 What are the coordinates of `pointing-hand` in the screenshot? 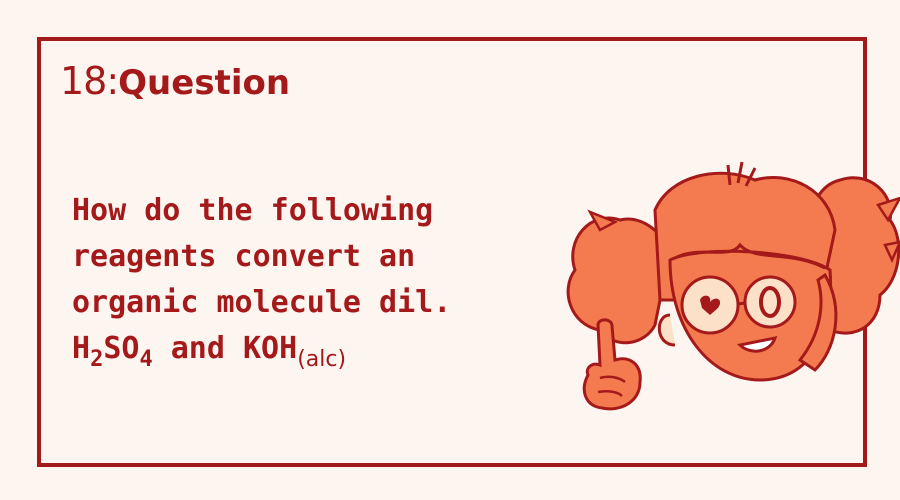 It's located at (612, 364).